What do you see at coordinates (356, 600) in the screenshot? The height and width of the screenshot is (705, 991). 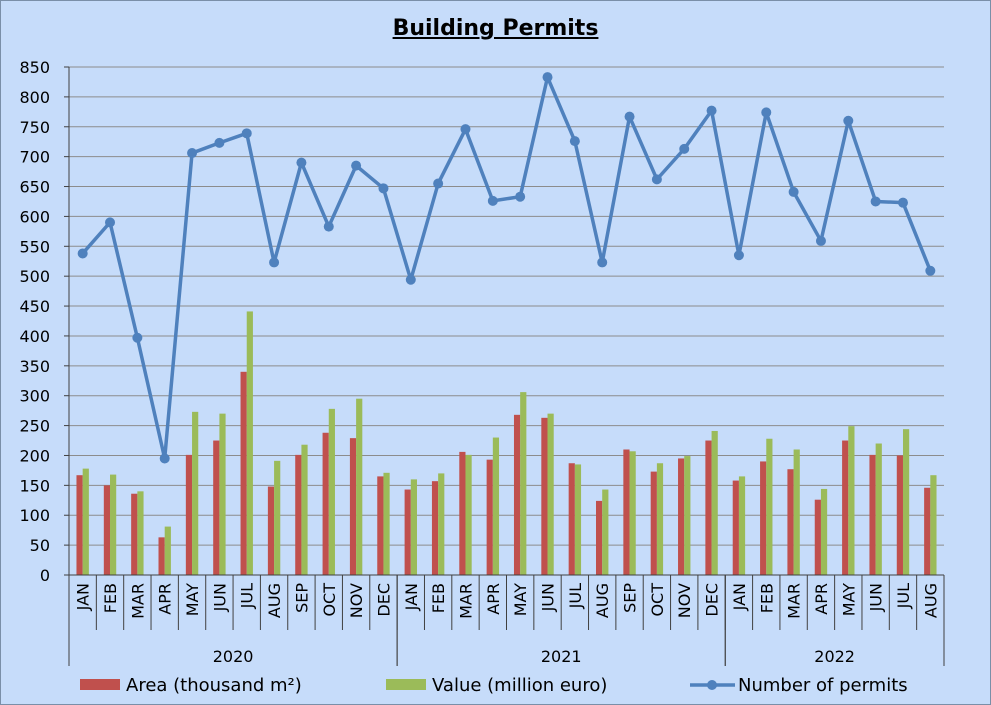 I see `x-tick-label: NOV` at bounding box center [356, 600].